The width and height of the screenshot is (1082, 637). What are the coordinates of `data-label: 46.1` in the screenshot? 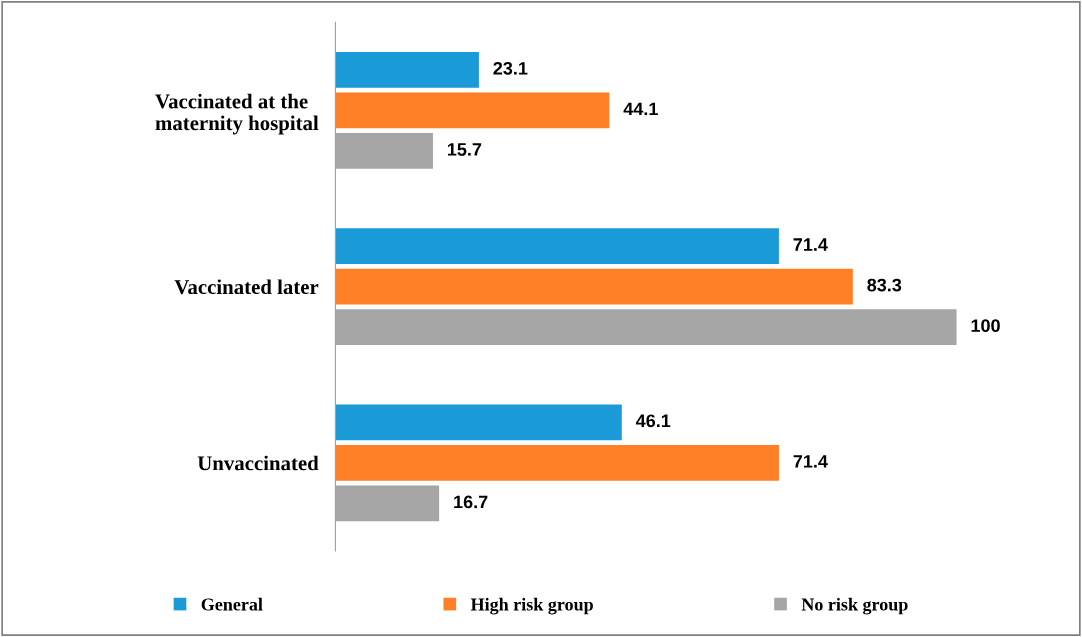 It's located at (653, 421).